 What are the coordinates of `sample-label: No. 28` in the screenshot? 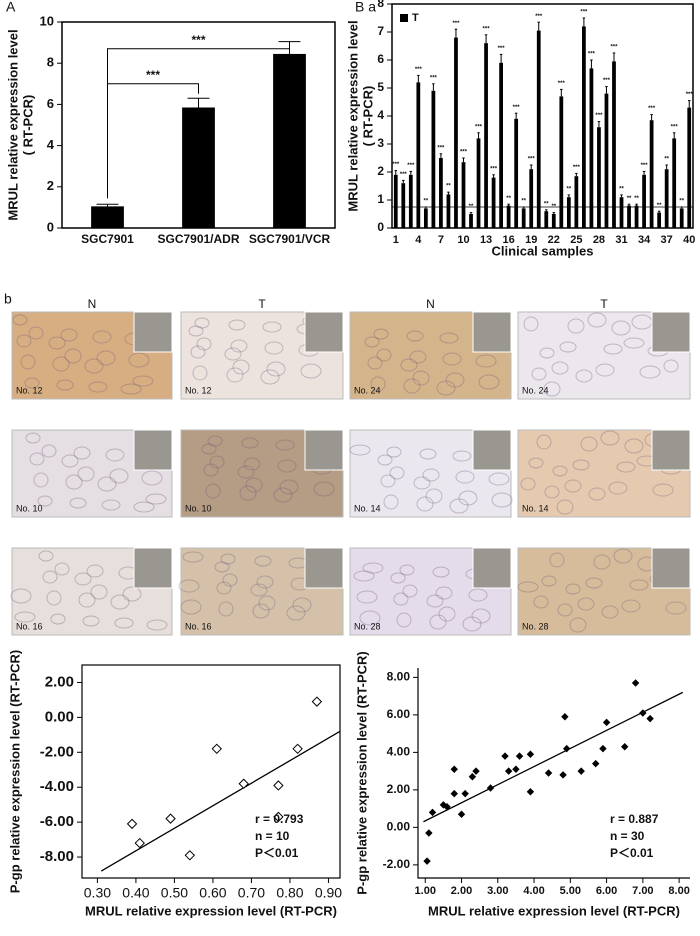 It's located at (535, 626).